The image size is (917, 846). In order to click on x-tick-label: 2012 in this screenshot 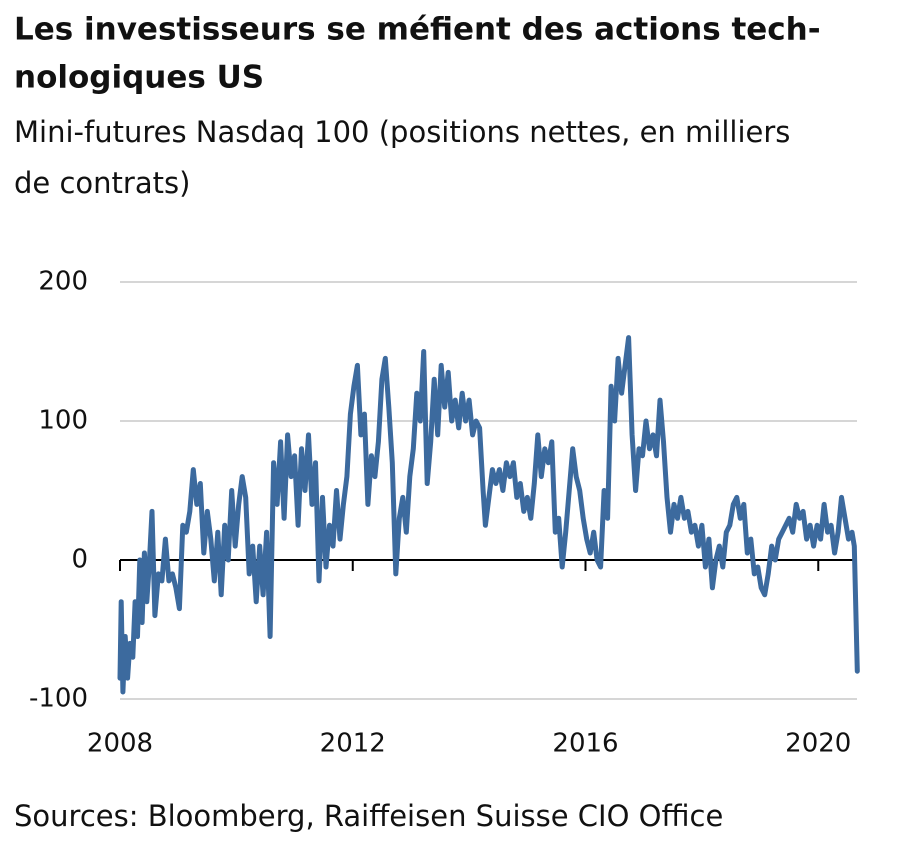, I will do `click(353, 744)`.